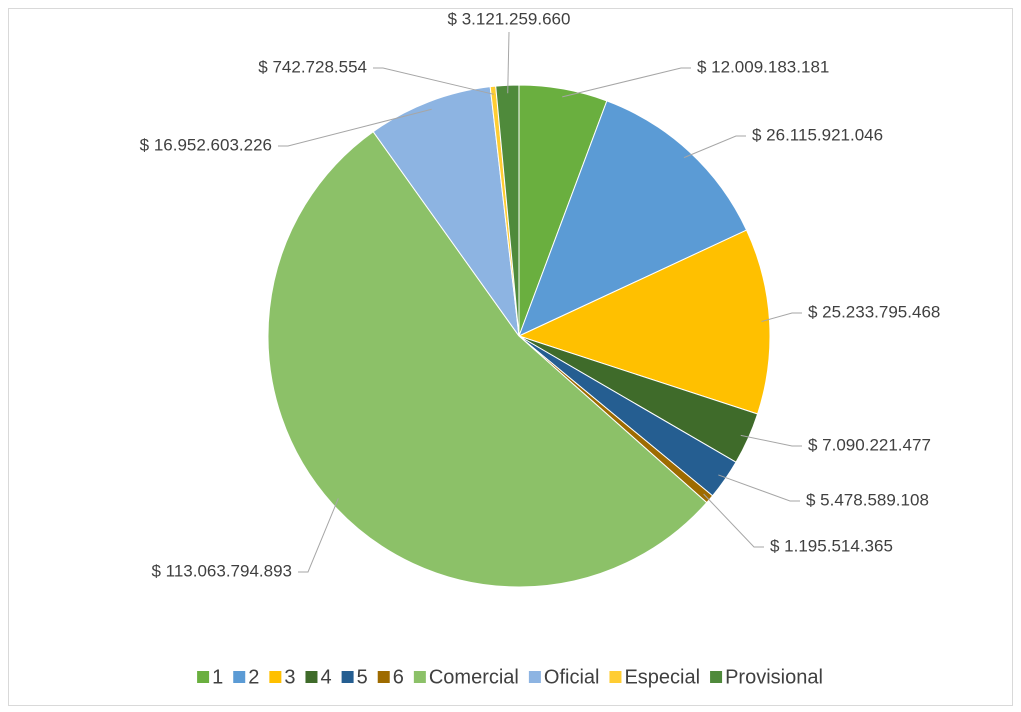  I want to click on data-label: $ 742.728.554, so click(312, 66).